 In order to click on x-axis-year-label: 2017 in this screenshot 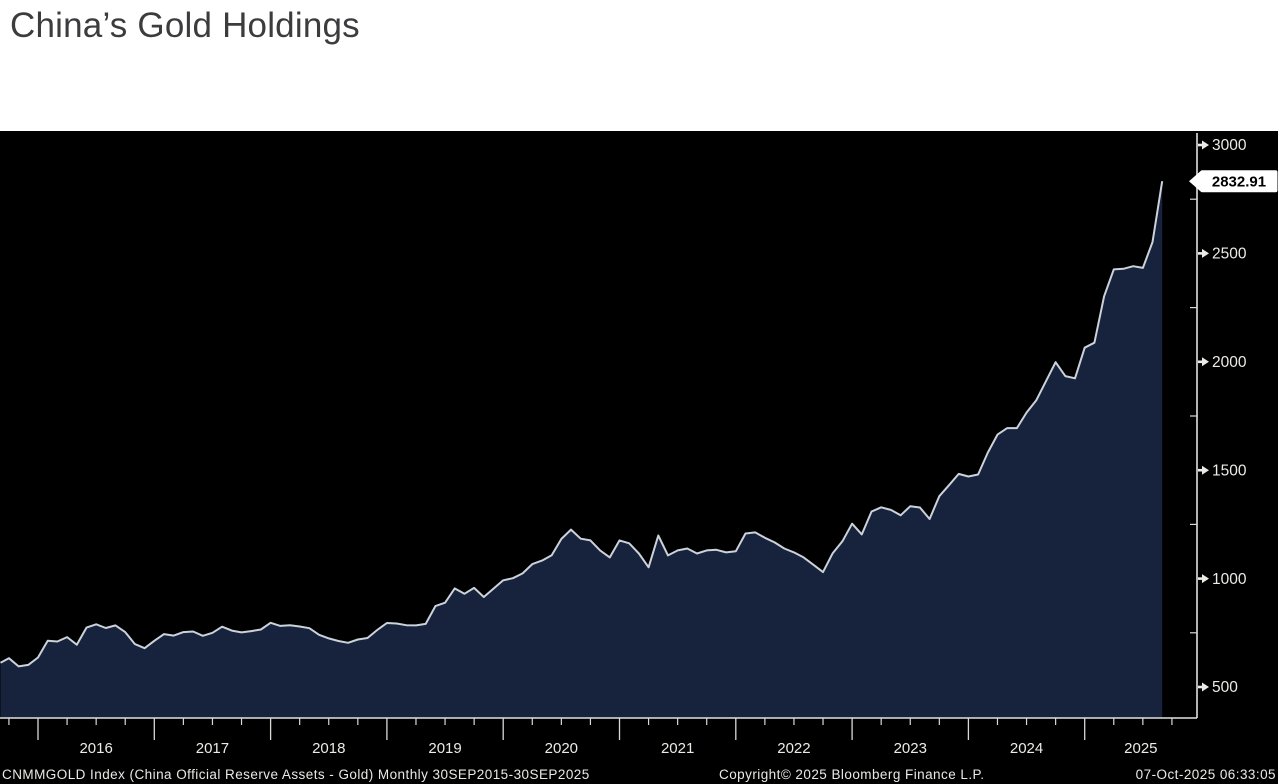, I will do `click(212, 748)`.